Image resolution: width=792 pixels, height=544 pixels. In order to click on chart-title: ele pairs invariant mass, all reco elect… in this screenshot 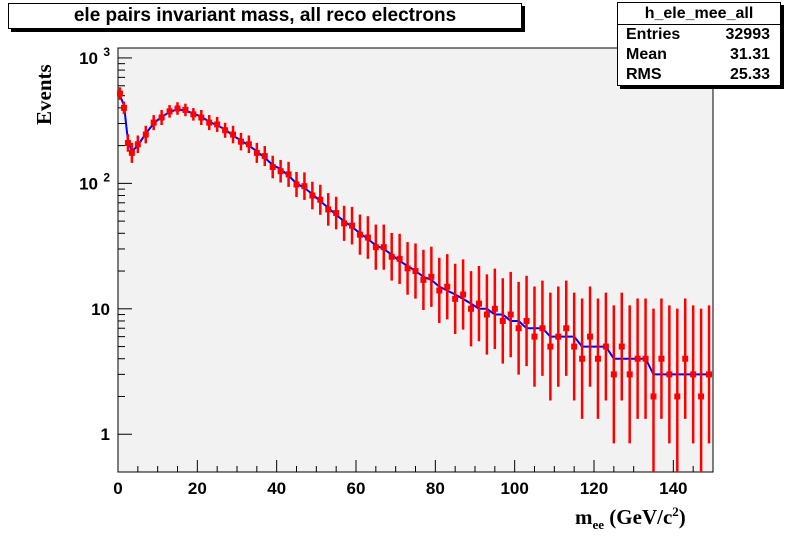, I will do `click(265, 16)`.